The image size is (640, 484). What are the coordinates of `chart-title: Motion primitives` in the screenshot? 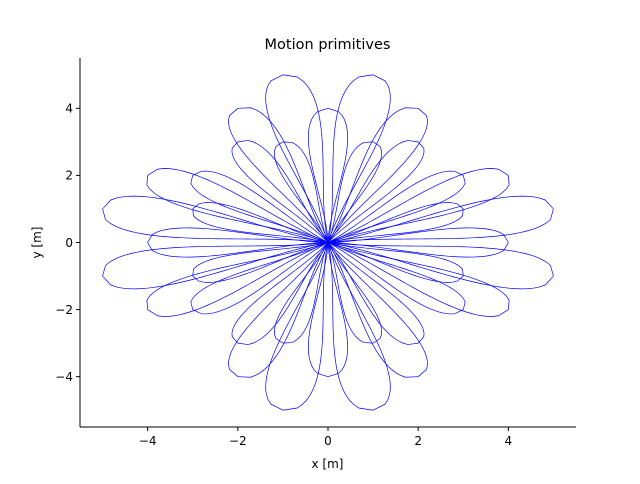 It's located at (328, 45).